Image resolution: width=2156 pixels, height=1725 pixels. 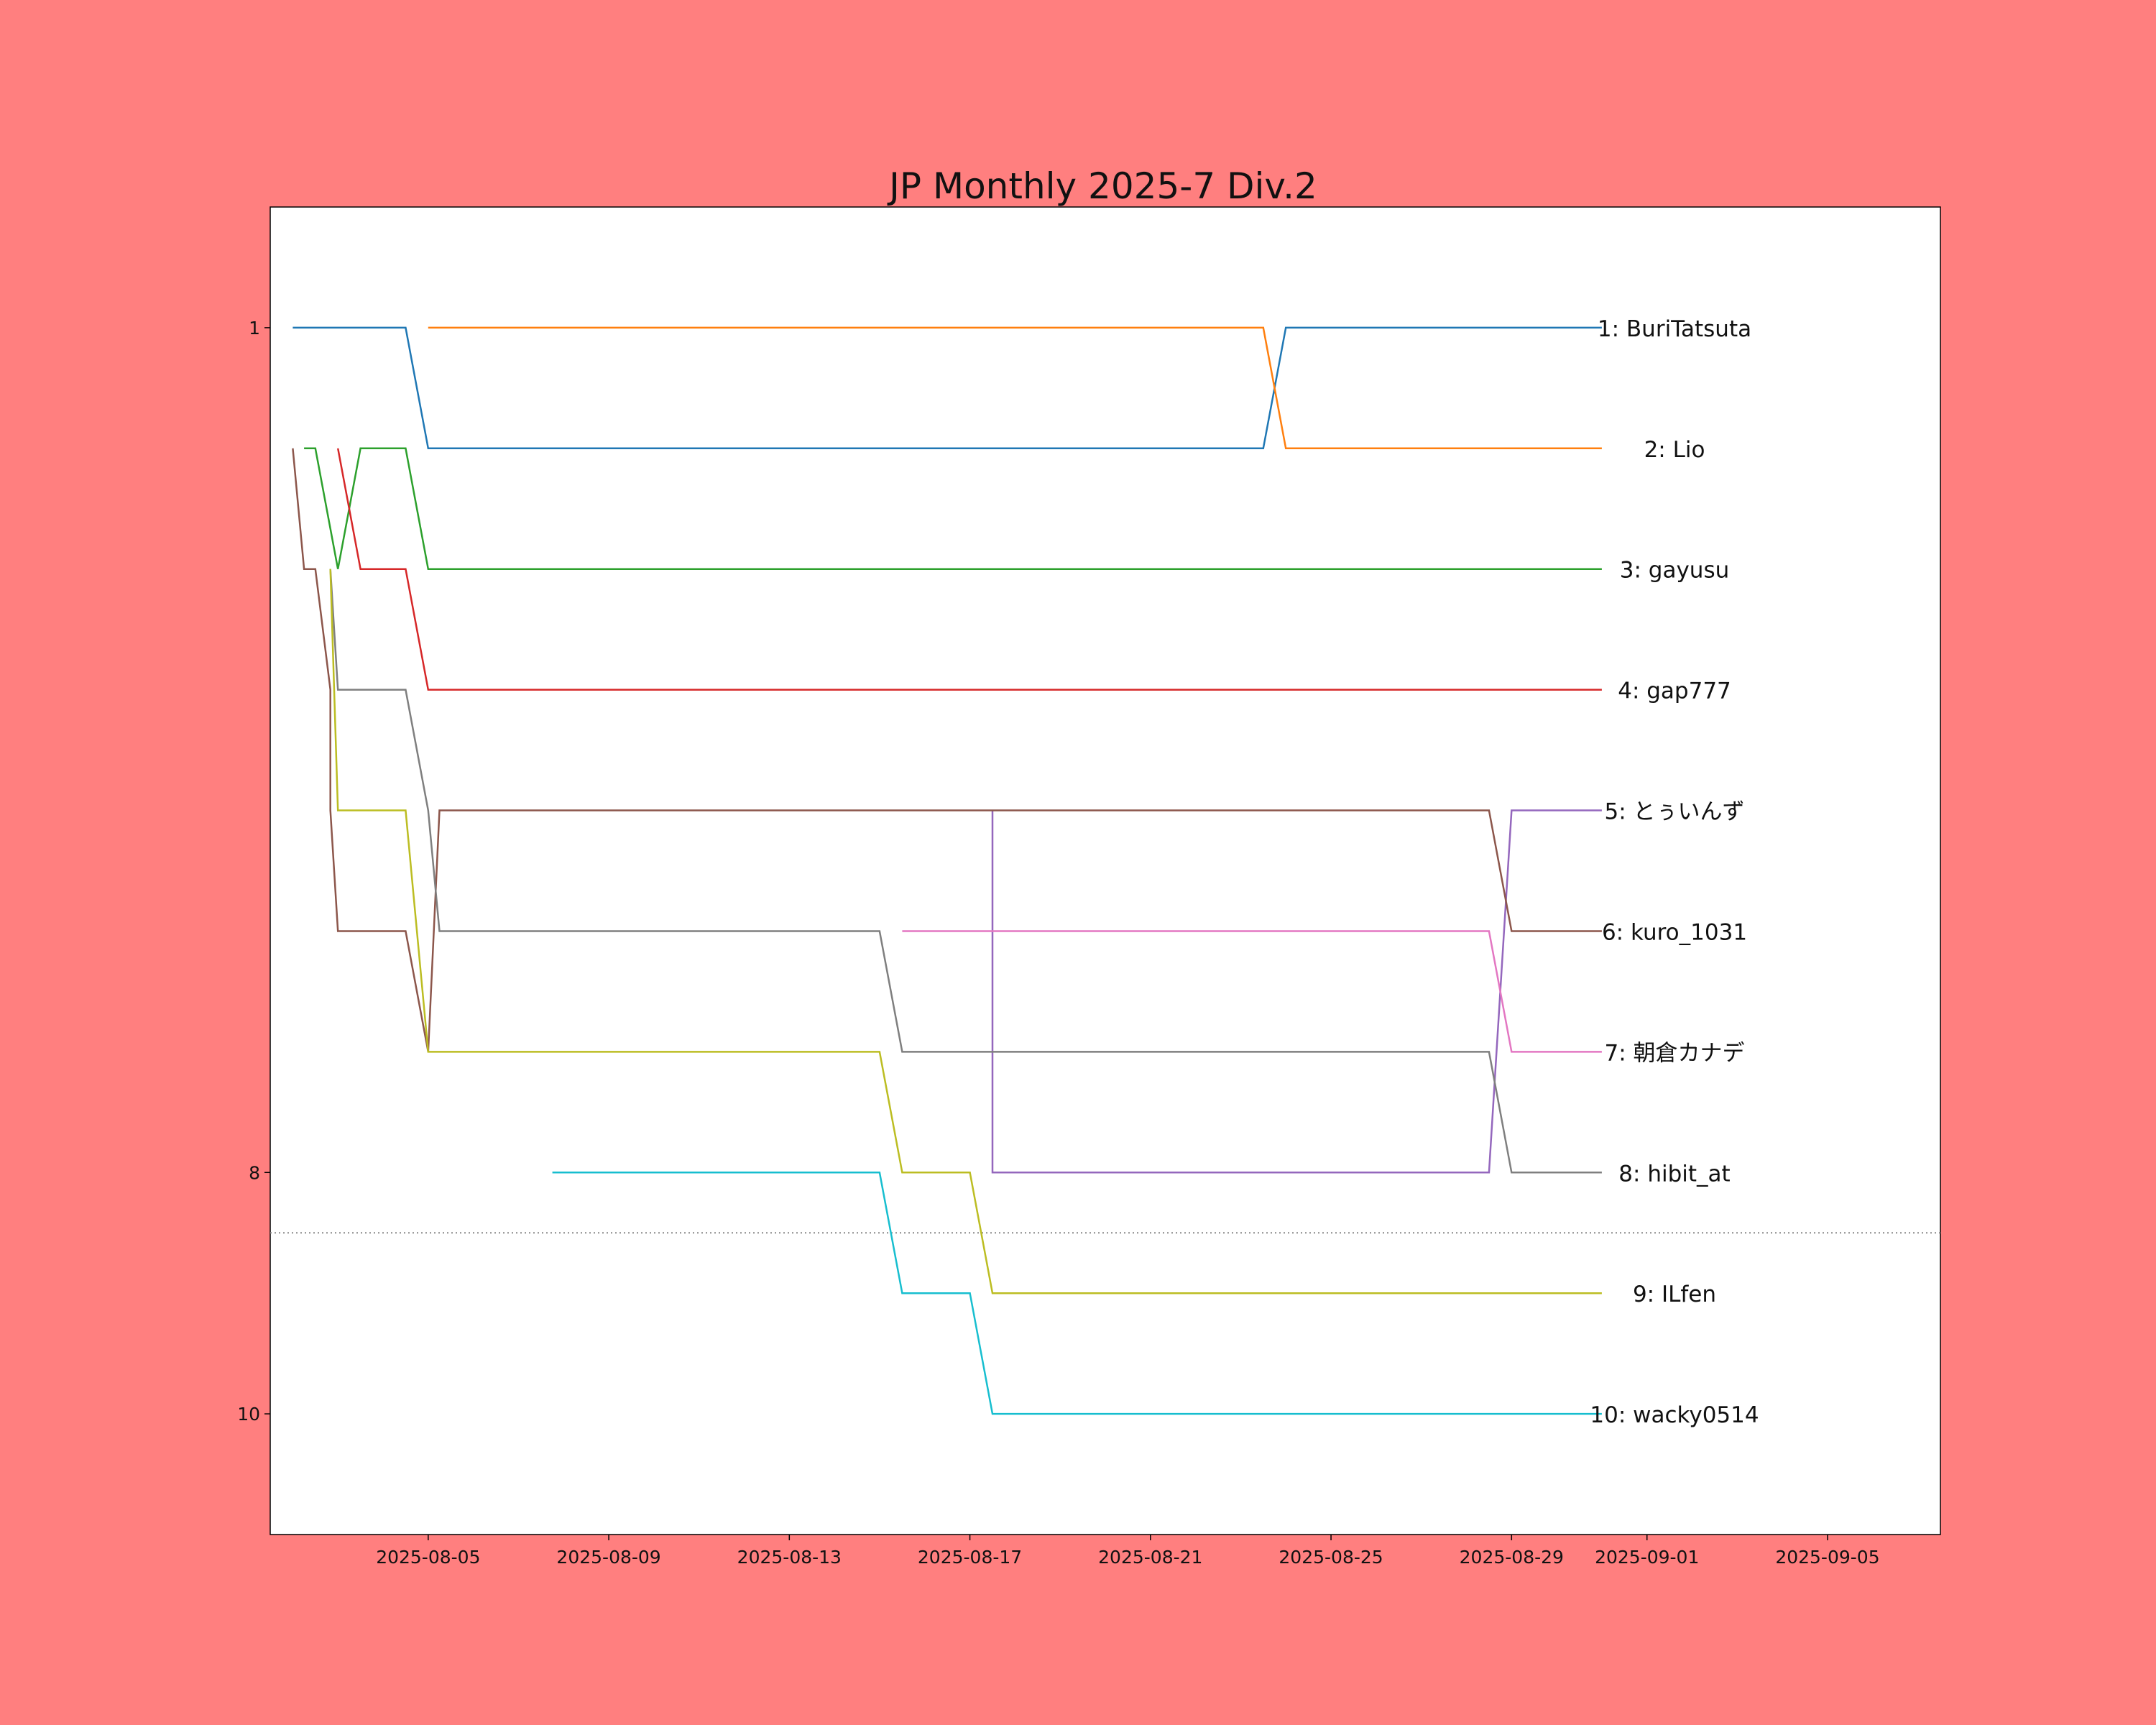 What do you see at coordinates (1150, 1557) in the screenshot?
I see `x-tick-label-5: 2025-08-21` at bounding box center [1150, 1557].